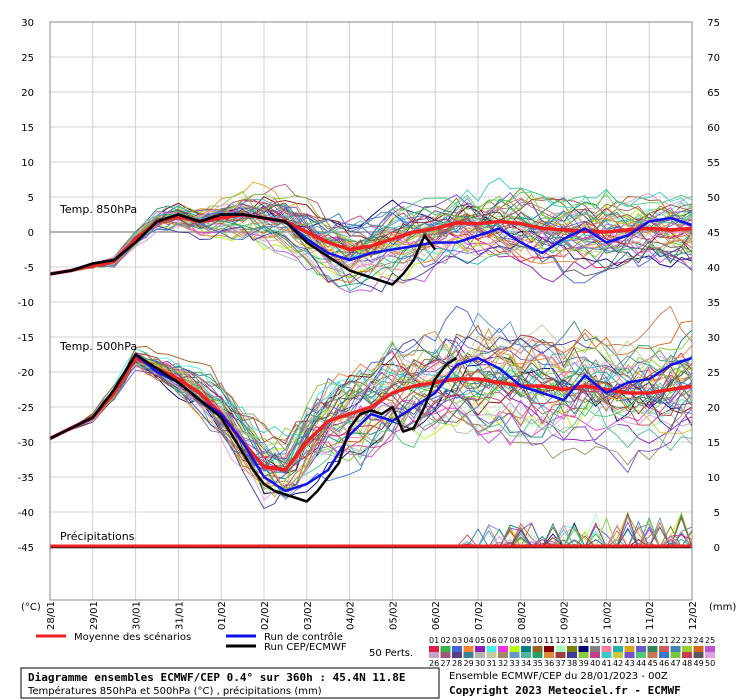 The image size is (740, 700). I want to click on right-tick-label: 45, so click(713, 233).